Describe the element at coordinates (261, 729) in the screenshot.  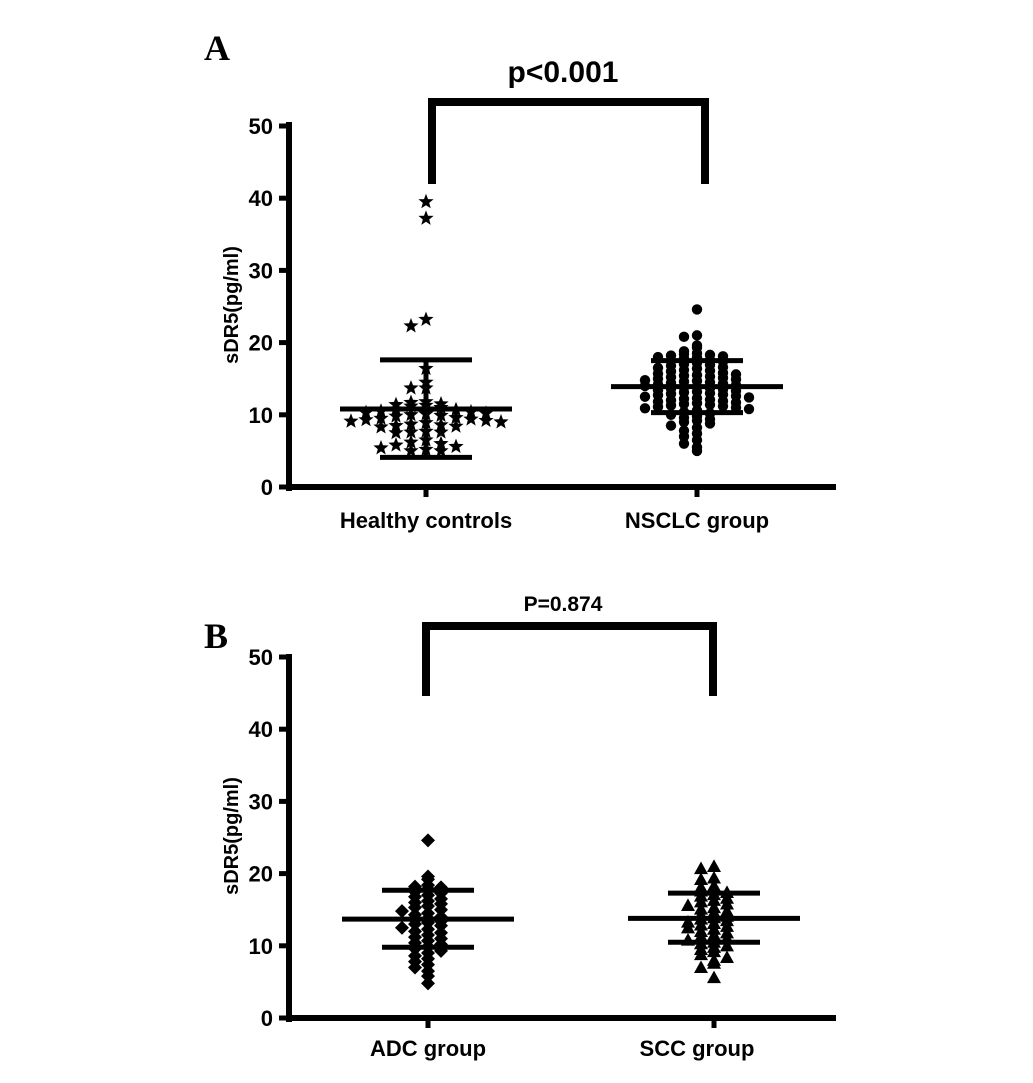
I see `panel-b-y-tick-label: 40` at that location.